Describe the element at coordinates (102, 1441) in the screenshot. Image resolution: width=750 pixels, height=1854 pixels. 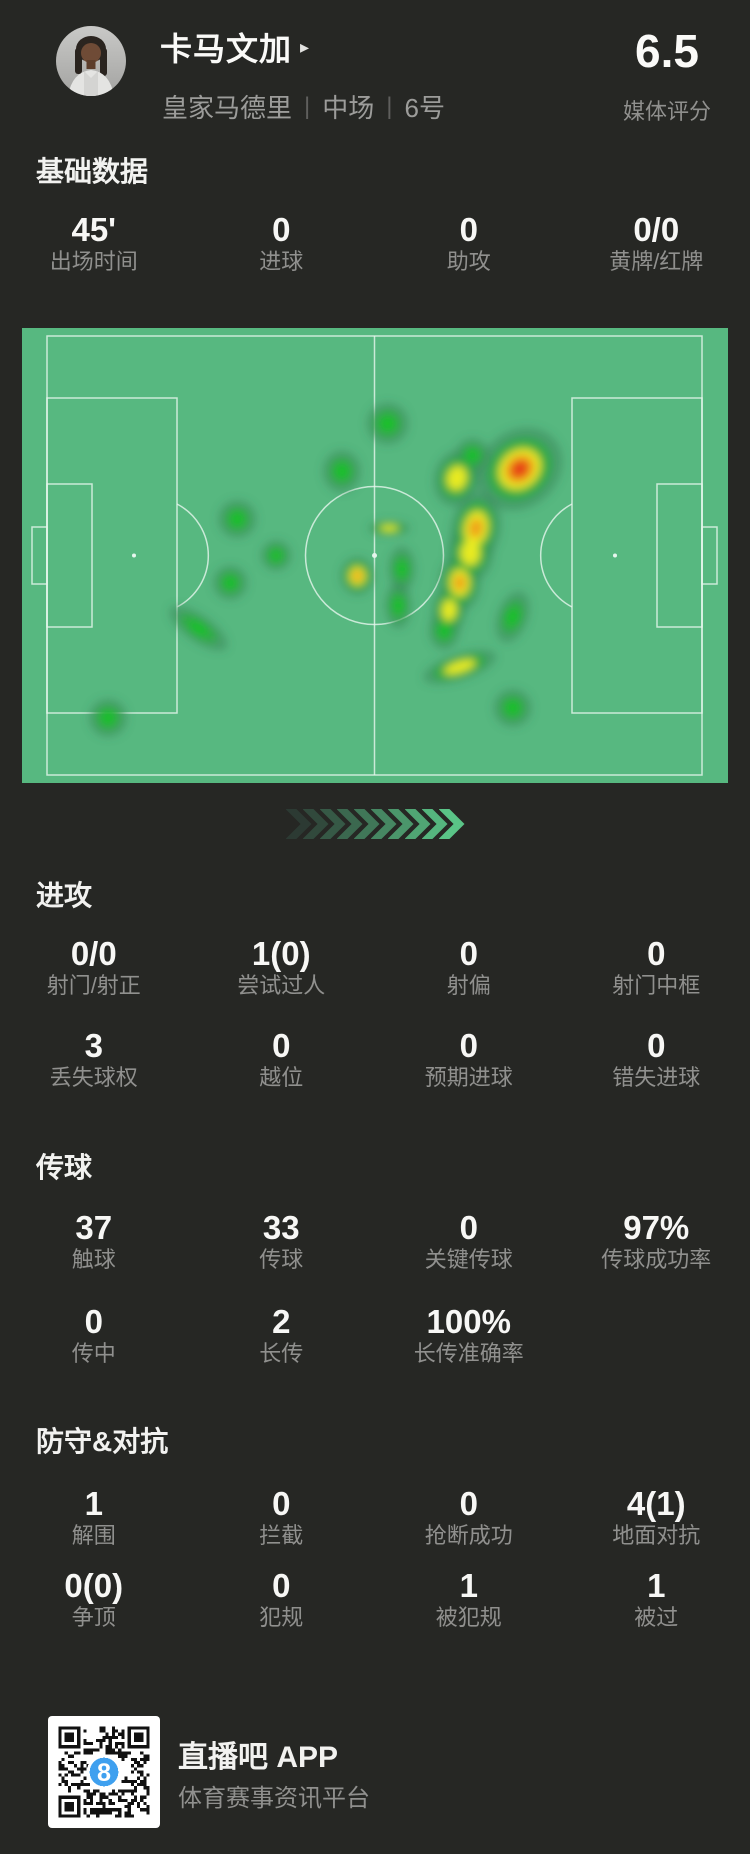
I see `section-title-defense: 防守&对抗` at that location.